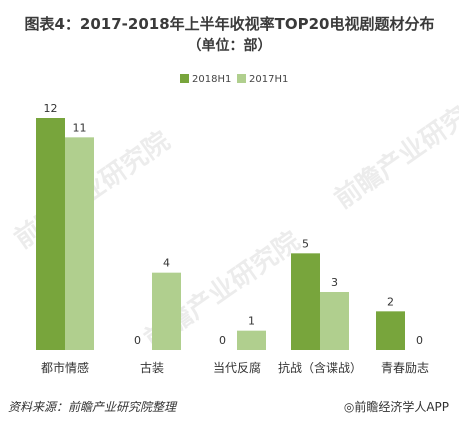  I want to click on legend-label-2017H1: 2017H1, so click(268, 79).